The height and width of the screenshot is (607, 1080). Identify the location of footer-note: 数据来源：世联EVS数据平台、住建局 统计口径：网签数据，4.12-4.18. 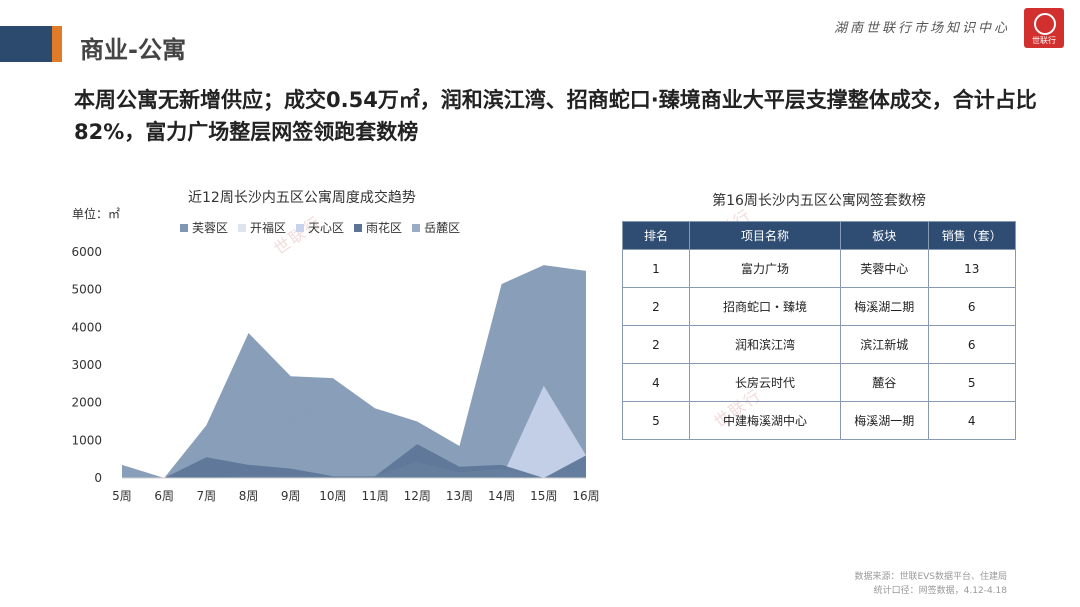
(930, 584).